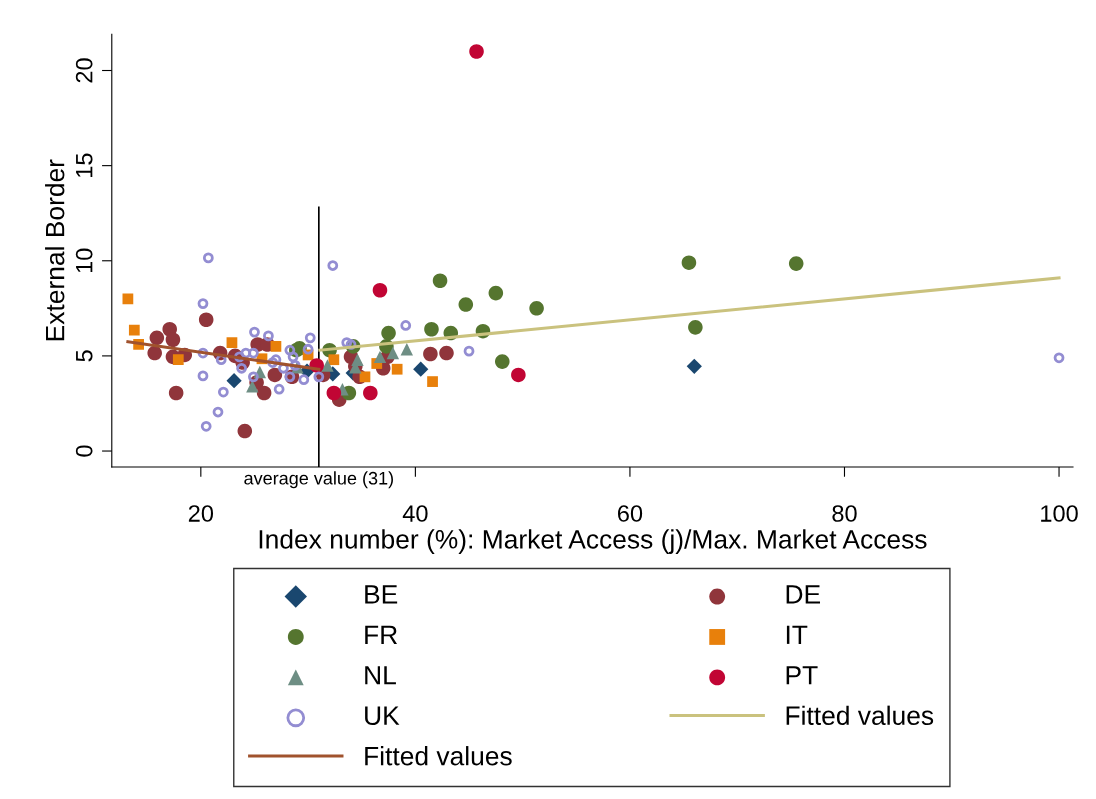 This screenshot has height=799, width=1096. Describe the element at coordinates (797, 634) in the screenshot. I see `legend-label: IT` at that location.